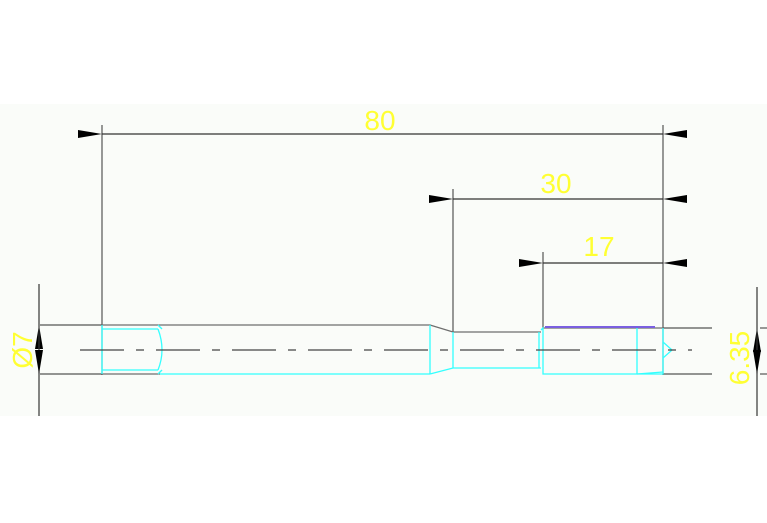 The height and width of the screenshot is (523, 767). Describe the element at coordinates (379, 120) in the screenshot. I see `dim-80-text: 80` at that location.